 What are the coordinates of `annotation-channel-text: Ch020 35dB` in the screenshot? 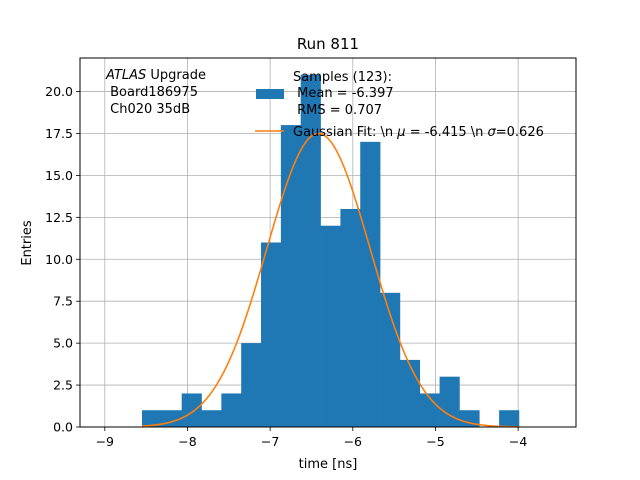 It's located at (148, 109).